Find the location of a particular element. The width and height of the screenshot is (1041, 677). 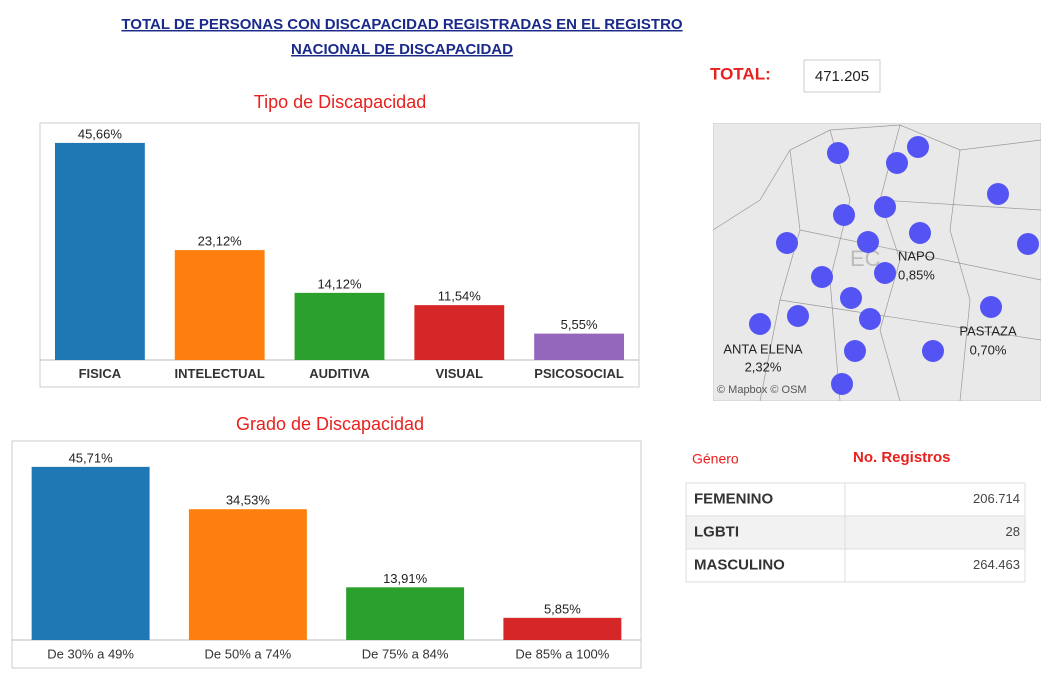

value-label: 14,12% is located at coordinates (339, 283).